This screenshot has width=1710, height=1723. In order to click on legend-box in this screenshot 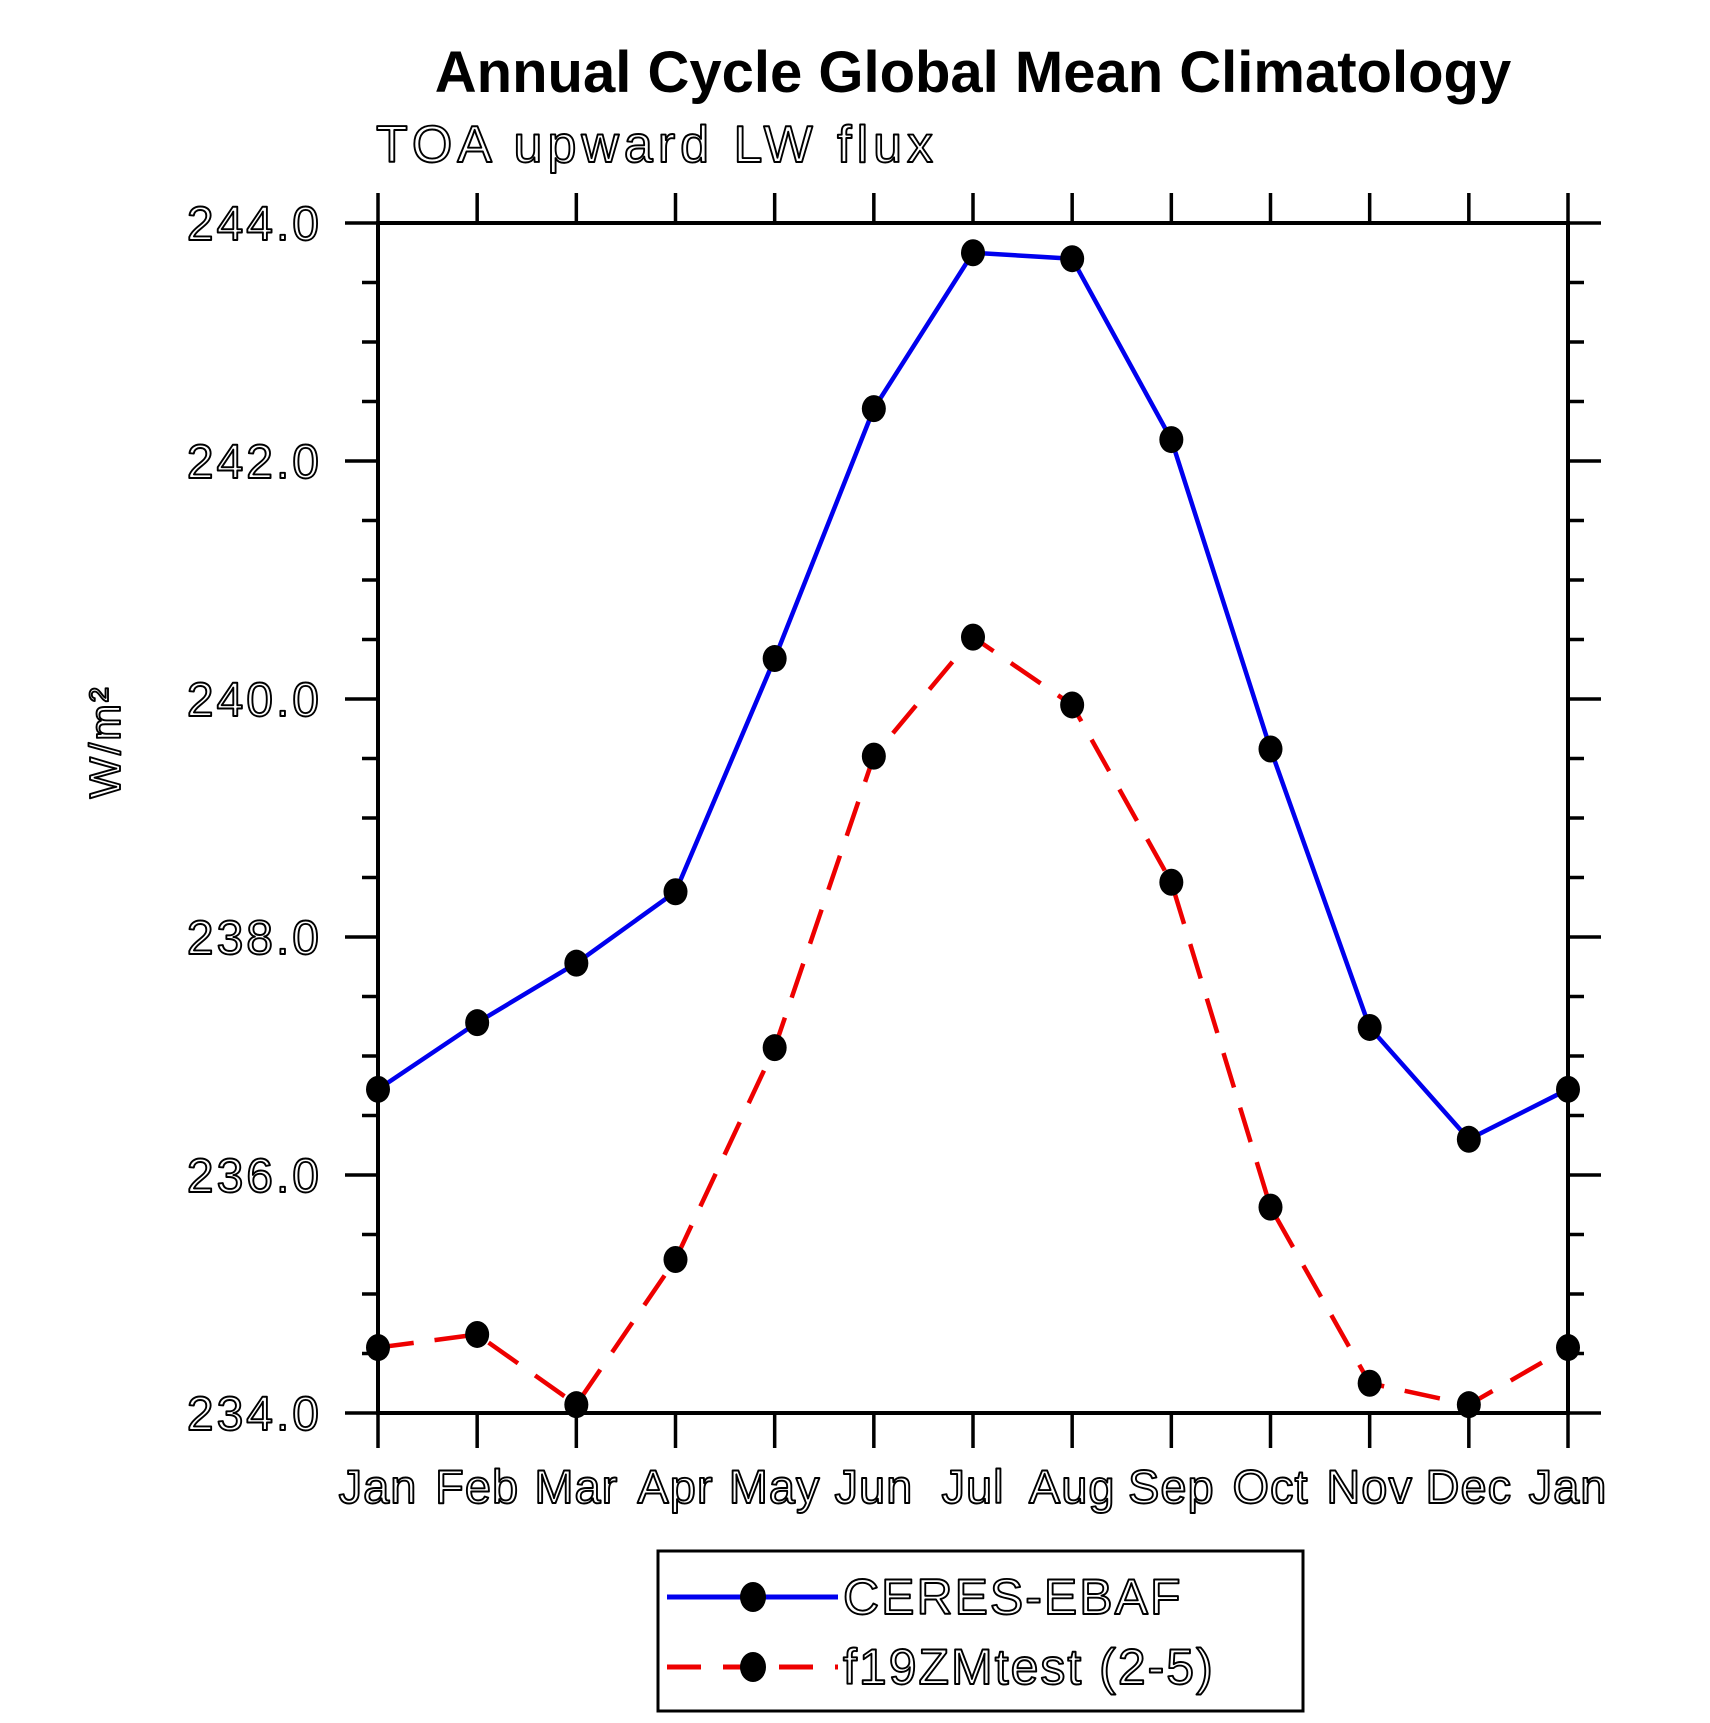, I will do `click(980, 1631)`.